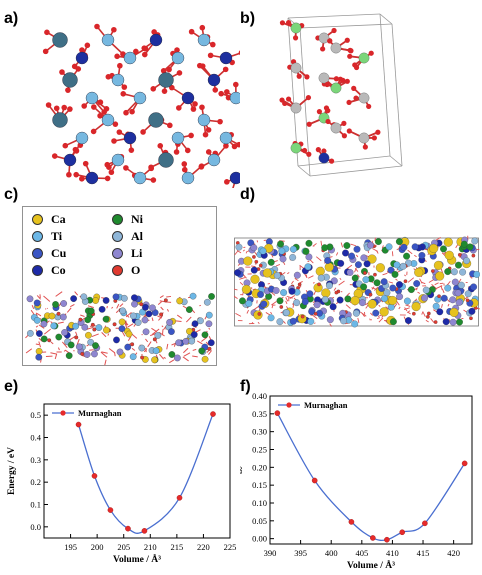 The width and height of the screenshot is (482, 575). Describe the element at coordinates (35, 482) in the screenshot. I see `y-tick-label: 0.2` at that location.